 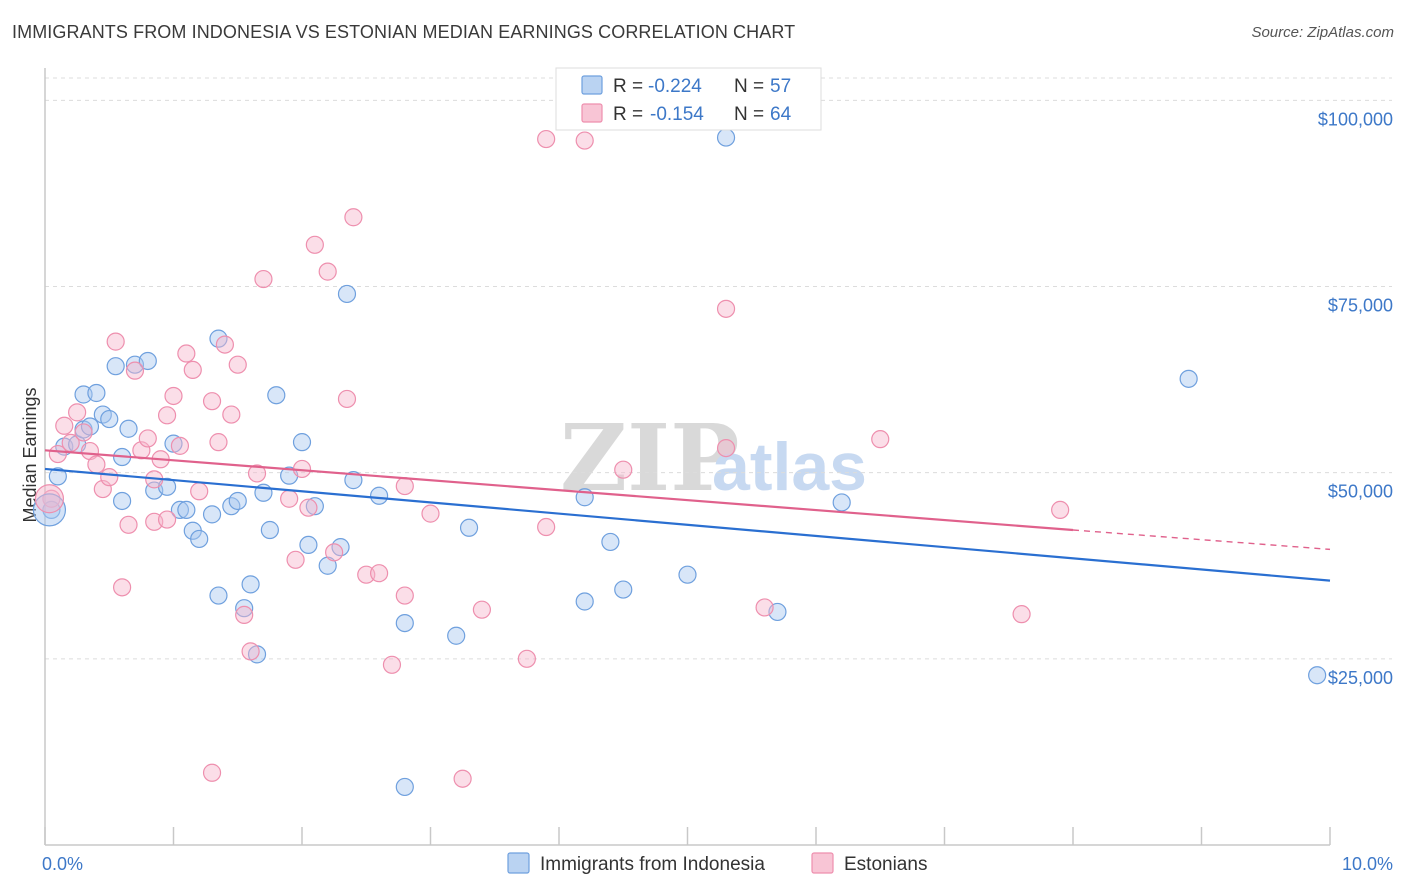 What do you see at coordinates (592, 85) in the screenshot?
I see `legend-swatch-indonesia` at bounding box center [592, 85].